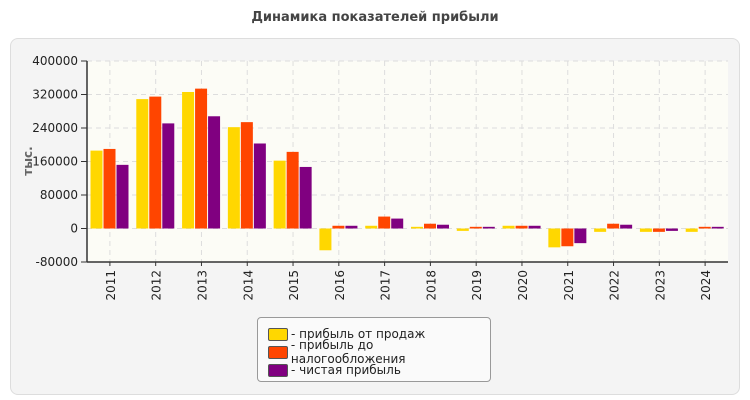 The width and height of the screenshot is (750, 400). What do you see at coordinates (346, 370) in the screenshot?
I see `legend-label: - чистая прибыль` at bounding box center [346, 370].